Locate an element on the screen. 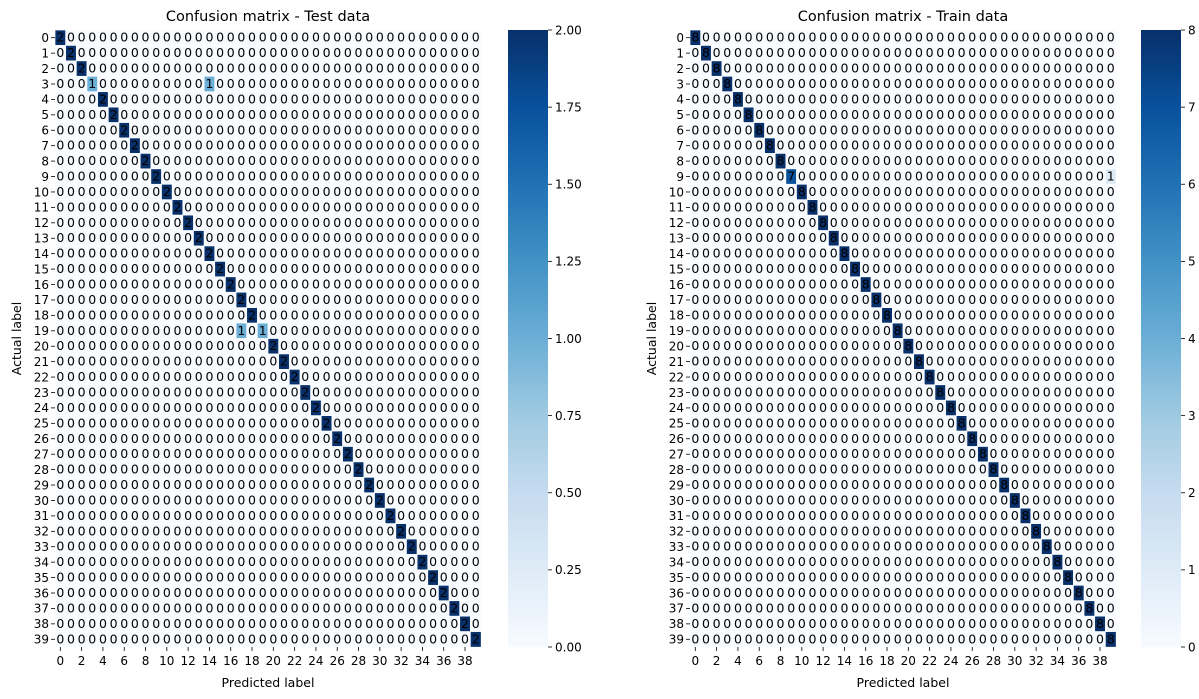 The image size is (1199, 699). chart-title: Confusion matrix - Test data is located at coordinates (268, 17).